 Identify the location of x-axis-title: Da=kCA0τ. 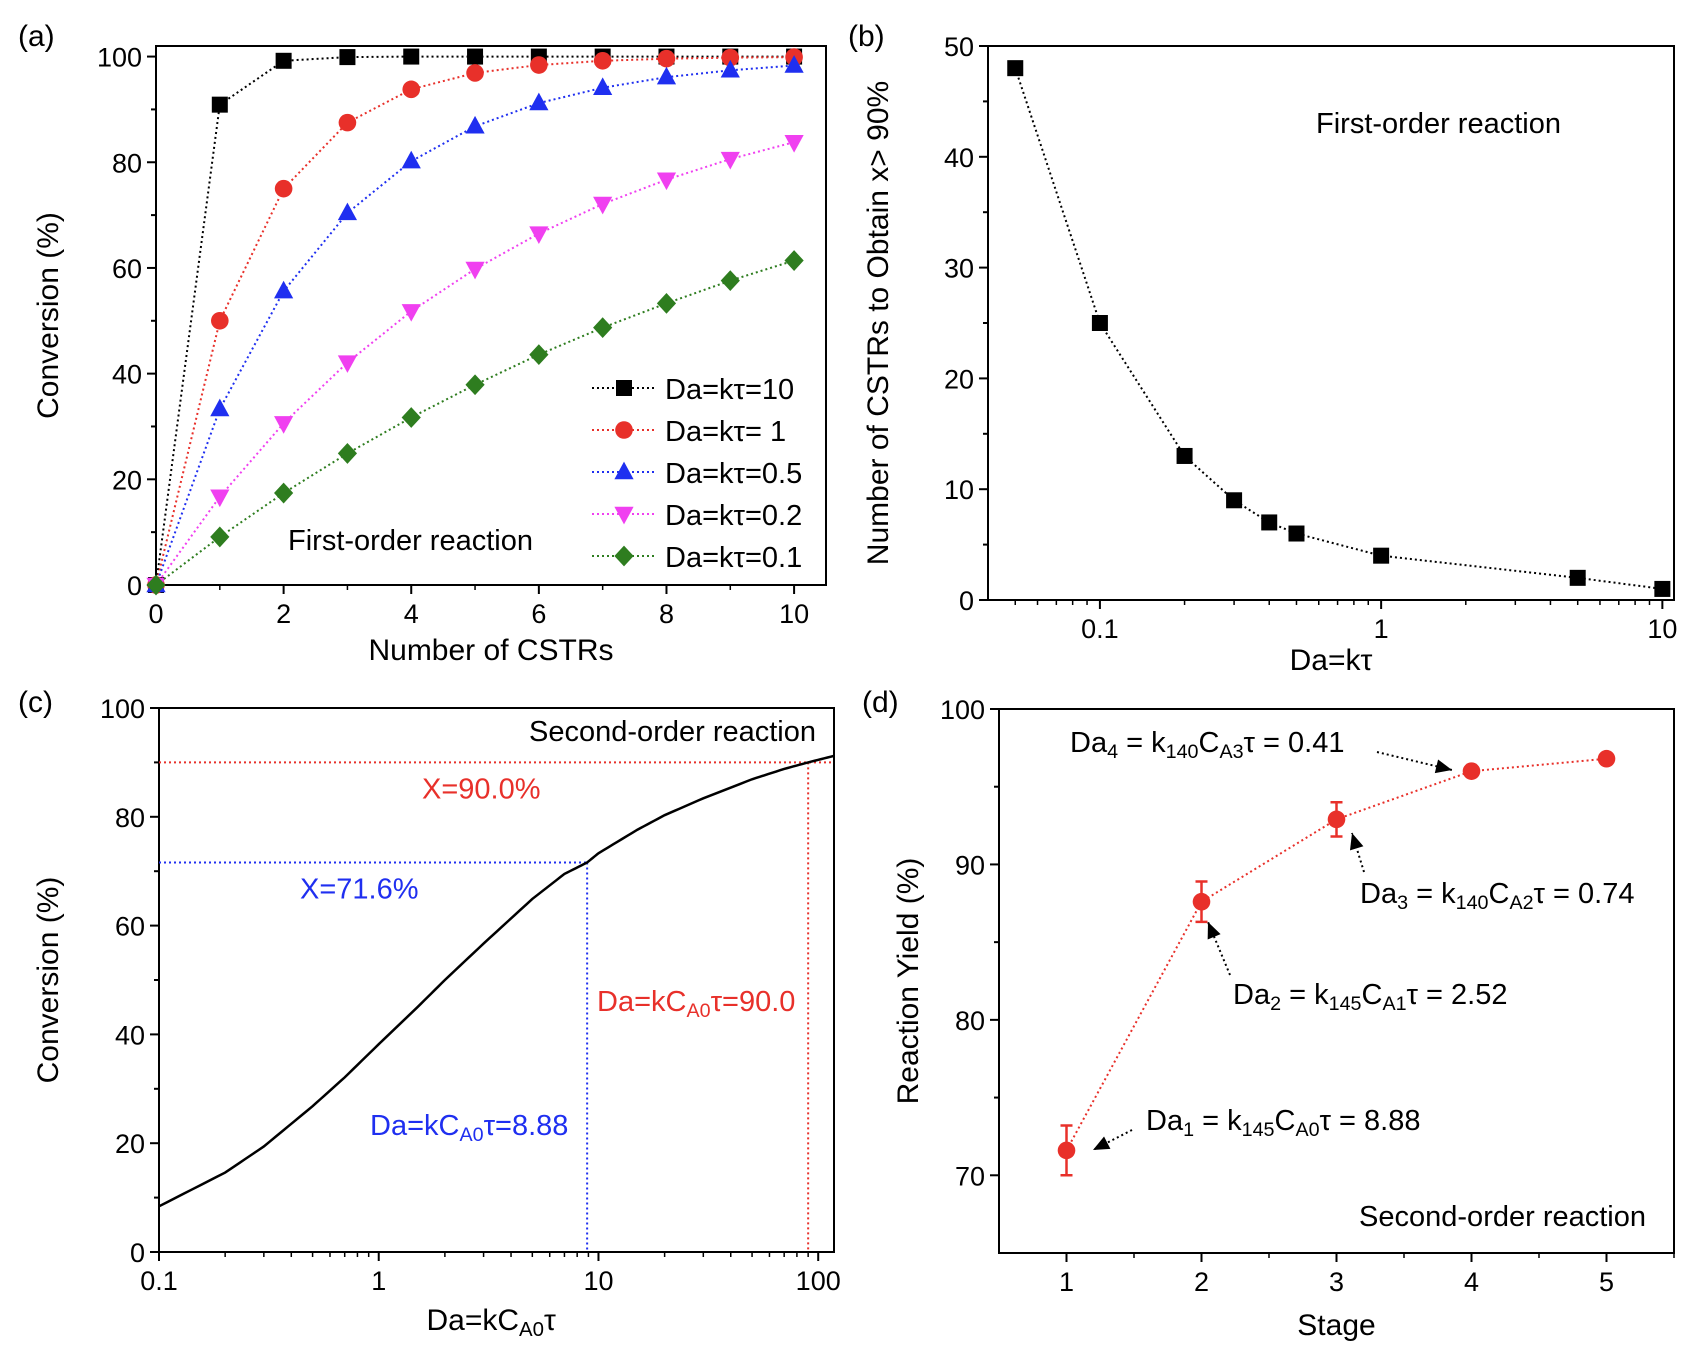
(492, 1322).